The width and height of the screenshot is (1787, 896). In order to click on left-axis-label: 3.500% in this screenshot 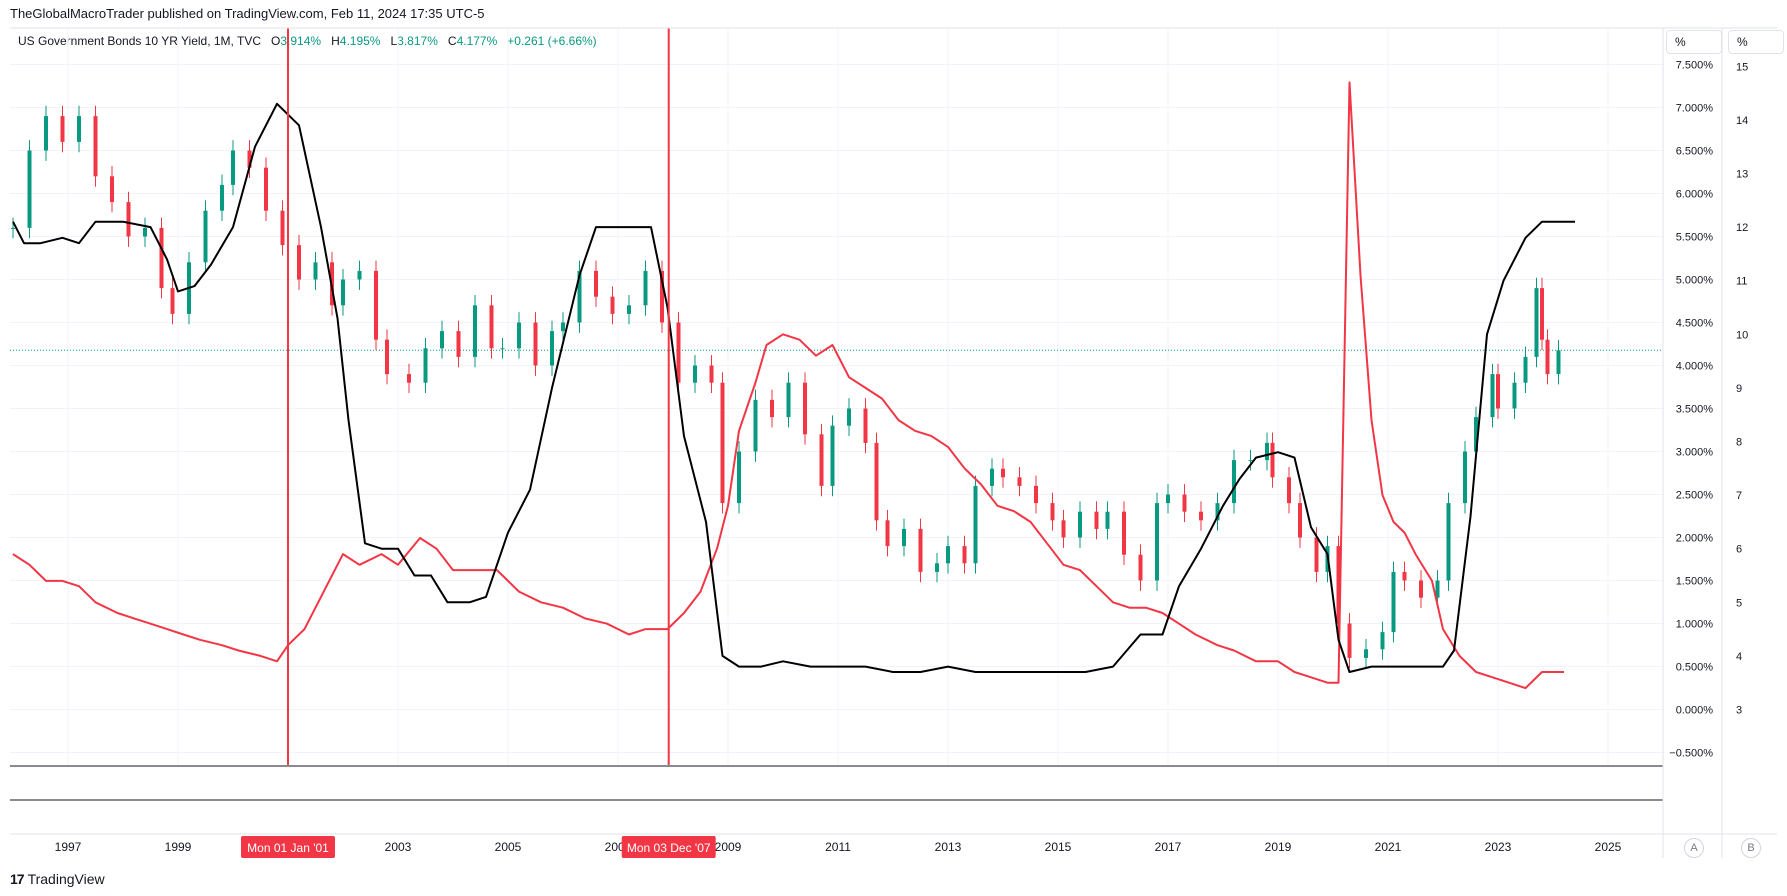, I will do `click(1695, 410)`.